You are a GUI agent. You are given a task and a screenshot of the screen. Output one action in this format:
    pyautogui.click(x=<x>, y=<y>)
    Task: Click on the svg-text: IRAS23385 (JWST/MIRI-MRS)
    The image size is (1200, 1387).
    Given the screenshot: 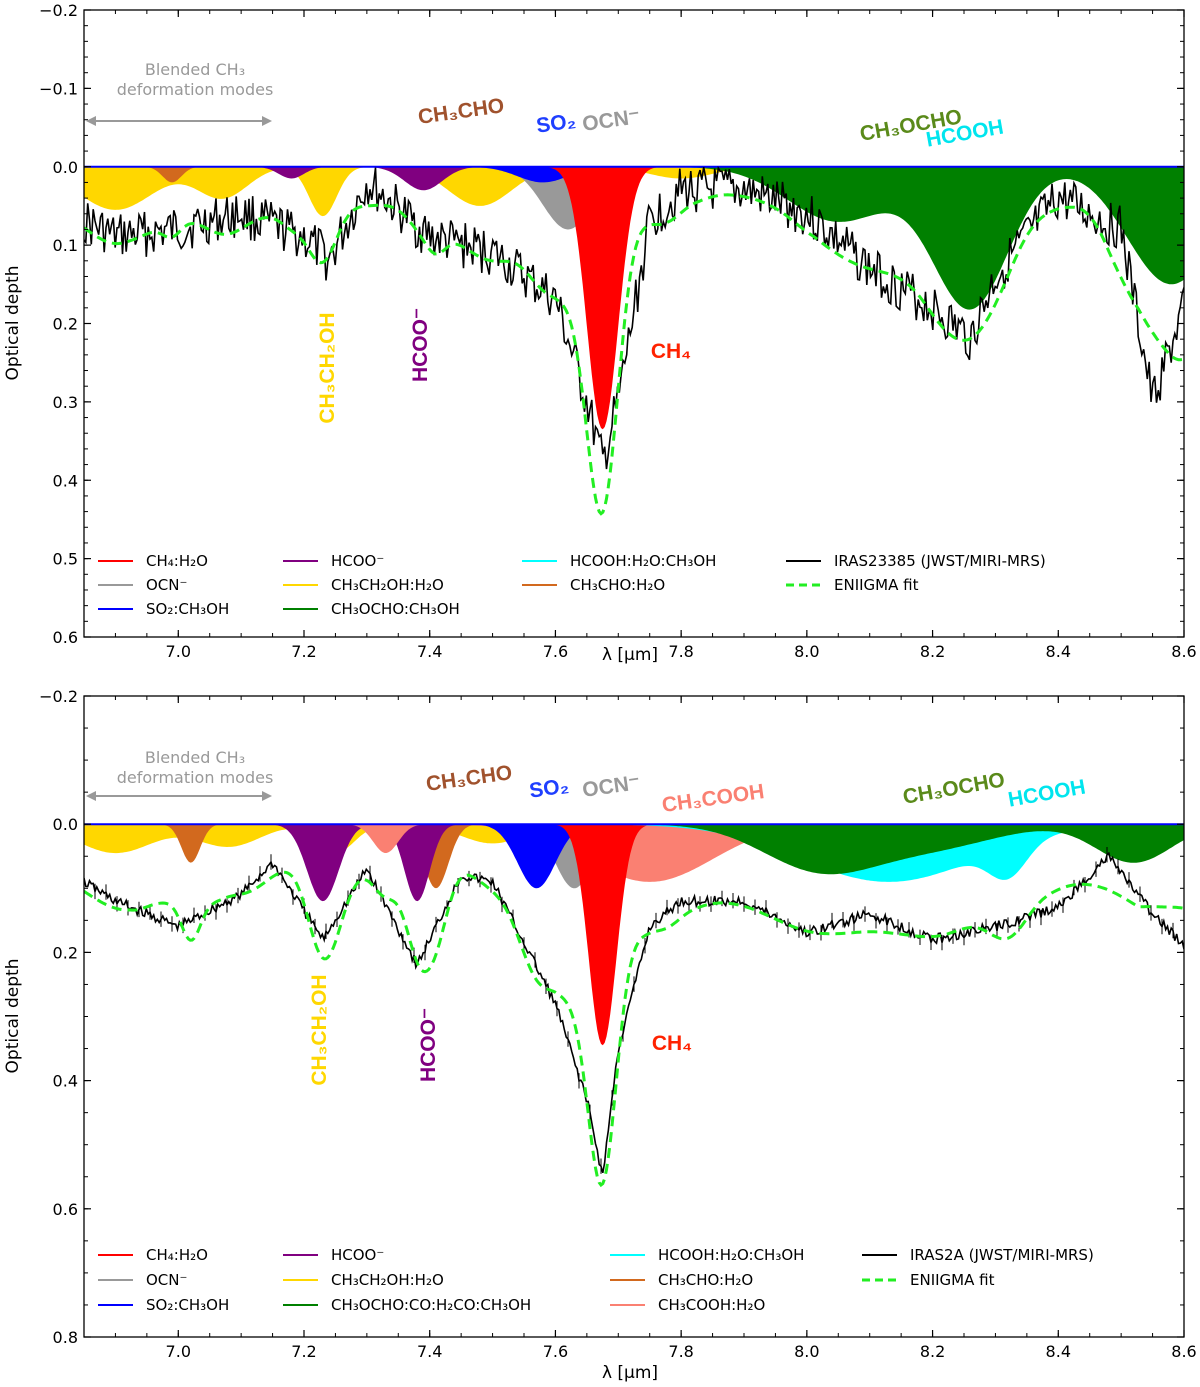 What is the action you would take?
    pyautogui.click(x=940, y=561)
    